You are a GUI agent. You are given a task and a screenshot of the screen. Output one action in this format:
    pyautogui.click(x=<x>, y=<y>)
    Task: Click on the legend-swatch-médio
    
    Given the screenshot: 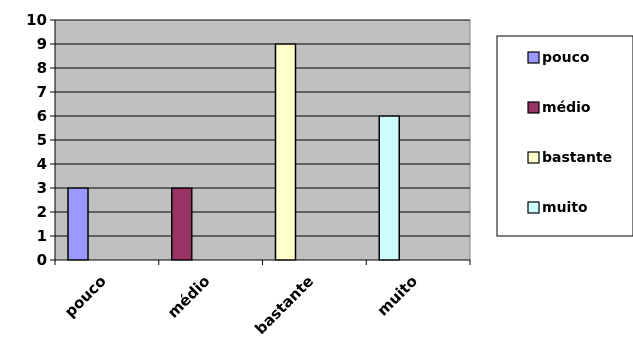 What is the action you would take?
    pyautogui.click(x=533, y=107)
    